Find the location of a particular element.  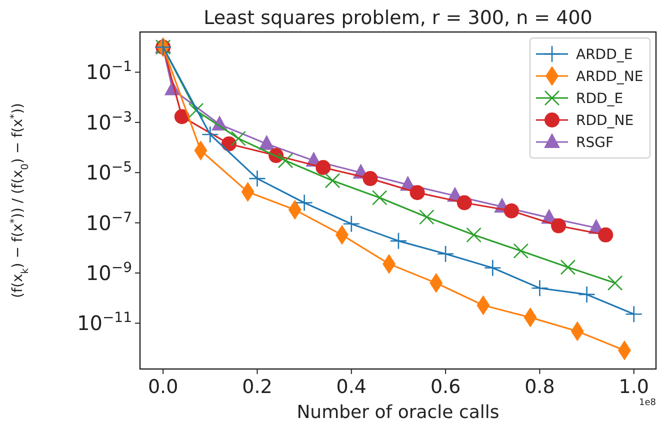

x-tick-label: 0.8 is located at coordinates (539, 387).